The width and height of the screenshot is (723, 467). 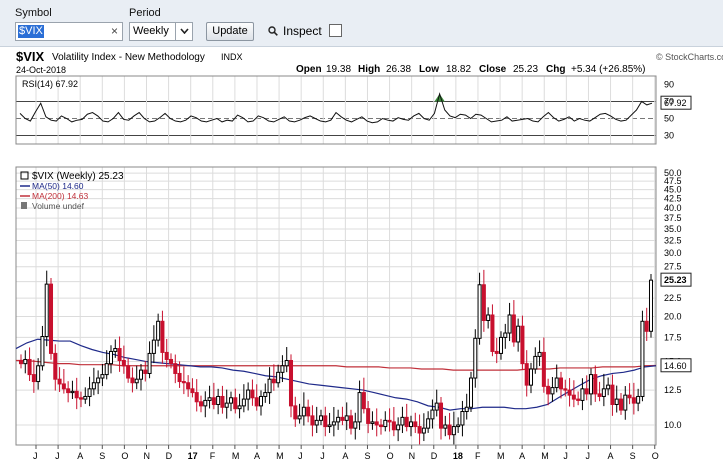 What do you see at coordinates (673, 241) in the screenshot?
I see `price-tick-label: 32.5` at bounding box center [673, 241].